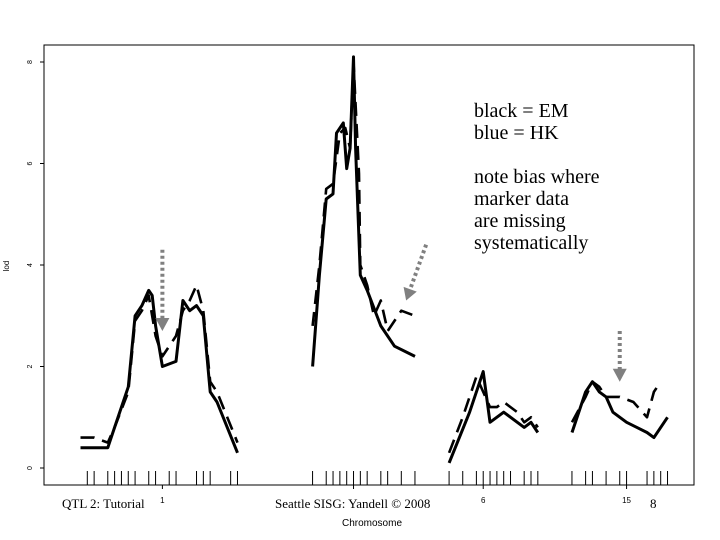 The height and width of the screenshot is (540, 720). I want to click on x-axis-label: Chromosome, so click(372, 523).